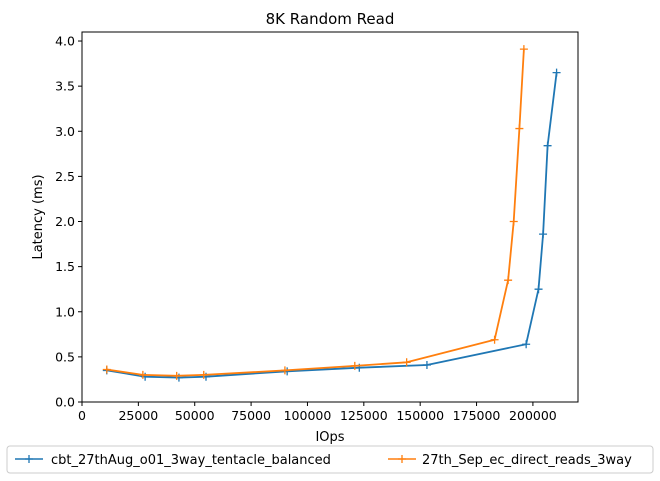 This screenshot has width=660, height=481. I want to click on legend-frame, so click(330, 459).